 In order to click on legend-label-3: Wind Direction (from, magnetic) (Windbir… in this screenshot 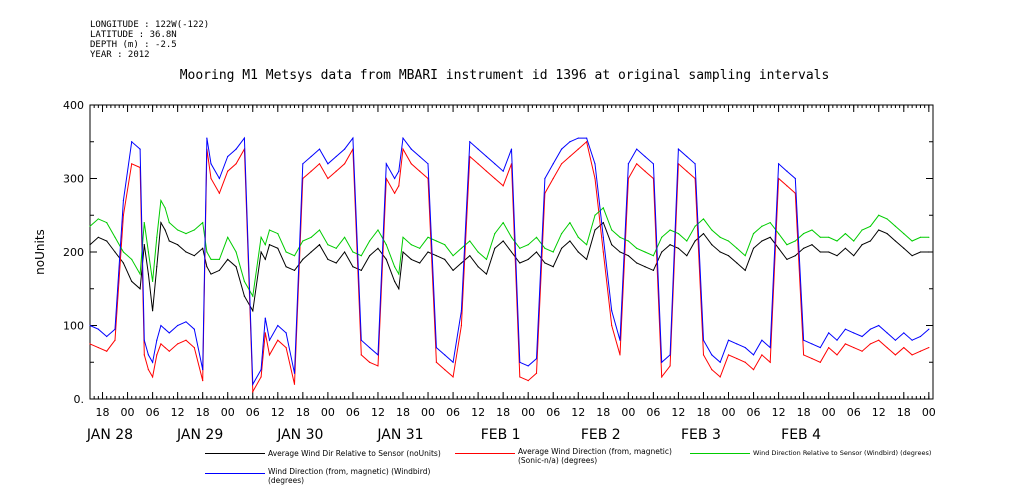, I will do `click(349, 476)`.